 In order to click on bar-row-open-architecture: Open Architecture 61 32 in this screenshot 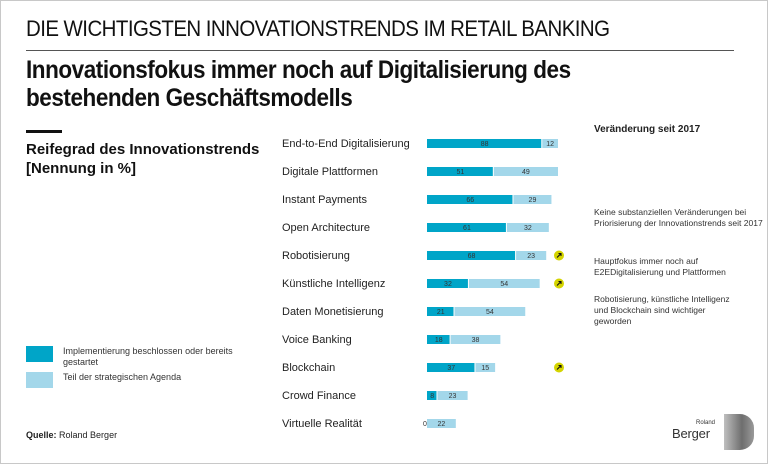, I will do `click(415, 228)`.